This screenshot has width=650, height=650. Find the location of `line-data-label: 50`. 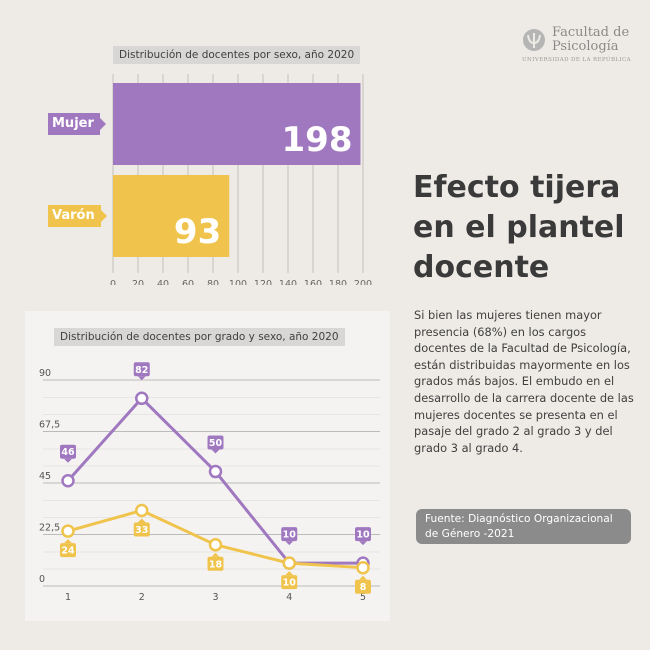

line-data-label: 50 is located at coordinates (215, 444).